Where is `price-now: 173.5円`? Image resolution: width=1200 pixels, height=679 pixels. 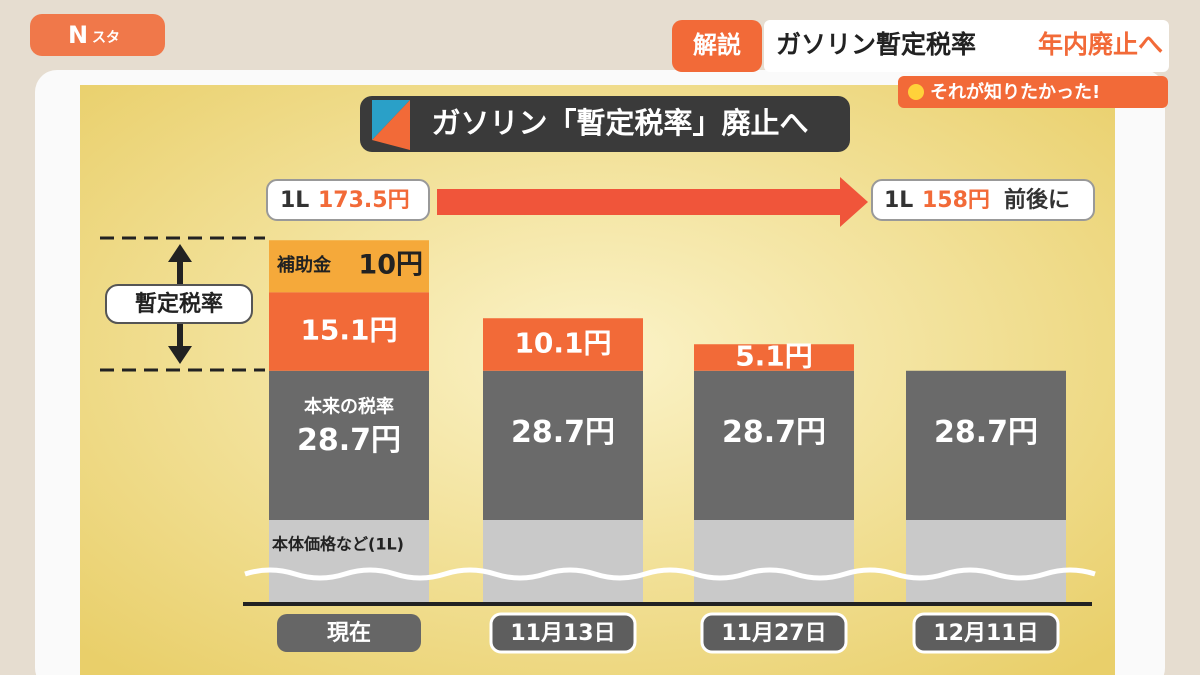
price-now: 173.5円 is located at coordinates (364, 200).